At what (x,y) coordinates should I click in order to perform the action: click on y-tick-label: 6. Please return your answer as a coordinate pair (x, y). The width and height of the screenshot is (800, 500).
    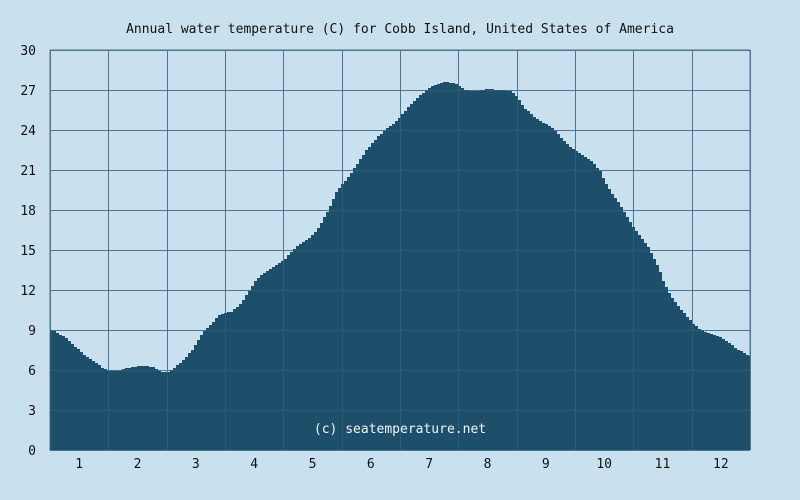
    Looking at the image, I should click on (32, 371).